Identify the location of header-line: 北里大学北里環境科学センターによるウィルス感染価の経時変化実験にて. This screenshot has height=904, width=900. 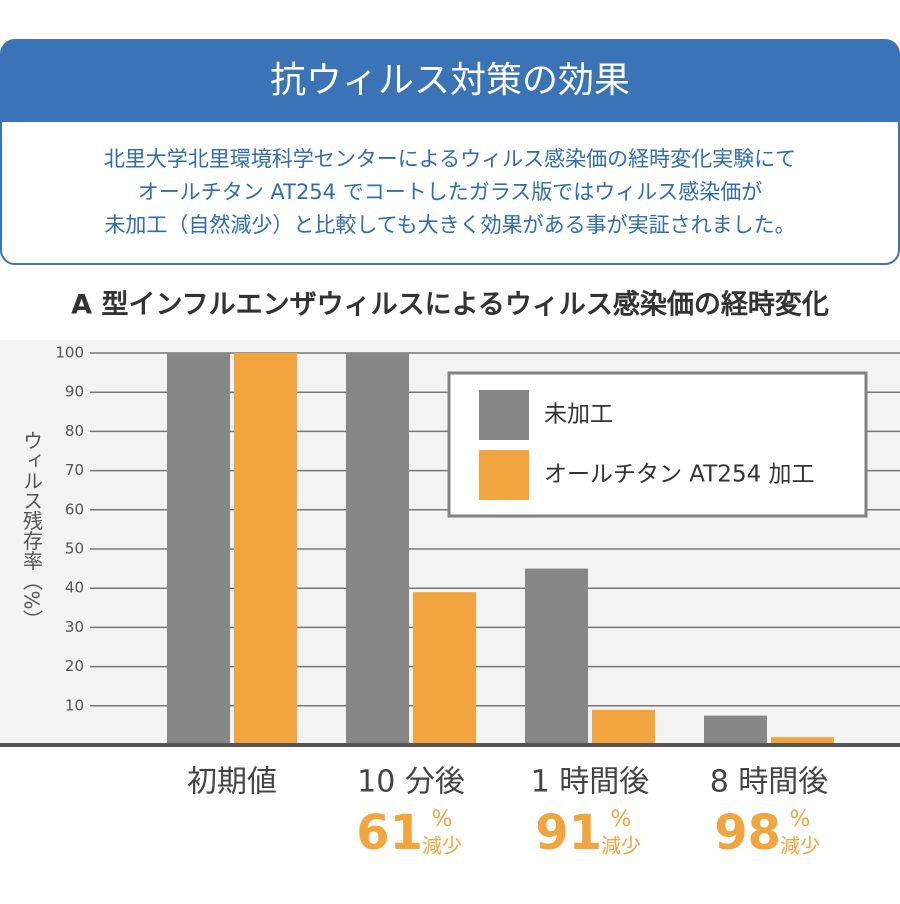
(450, 159).